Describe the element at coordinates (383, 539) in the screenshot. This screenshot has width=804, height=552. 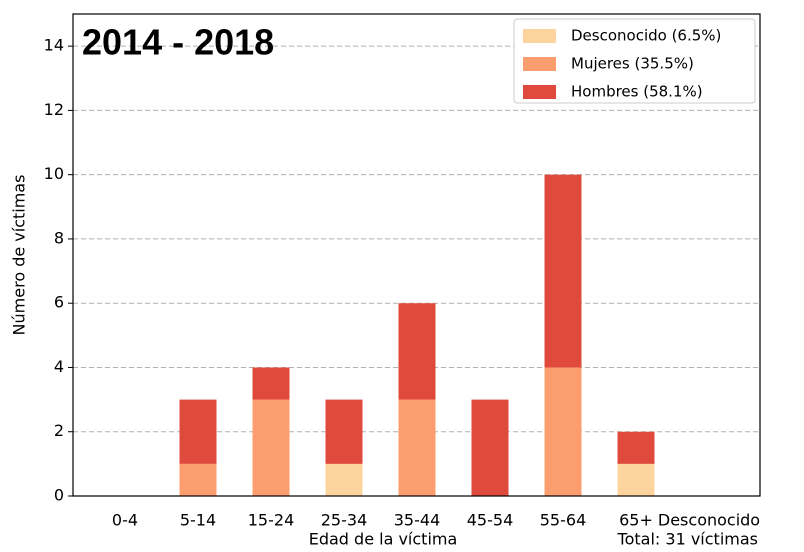
I see `x-axis-label: Edad de la víctima` at that location.